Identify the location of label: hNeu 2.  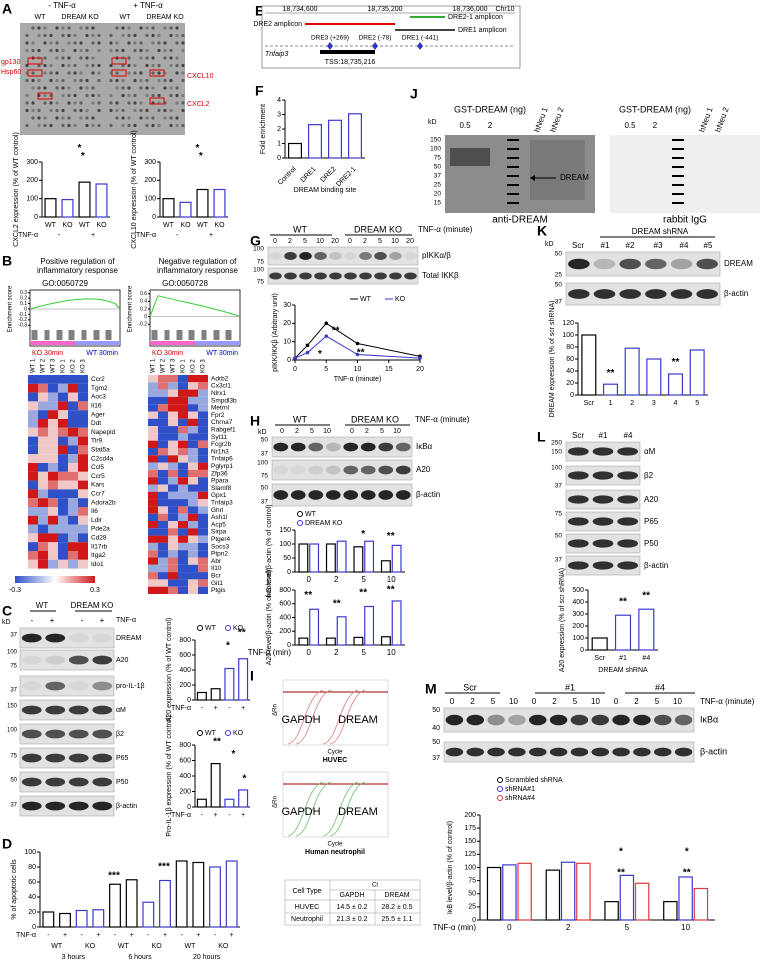
(556, 120).